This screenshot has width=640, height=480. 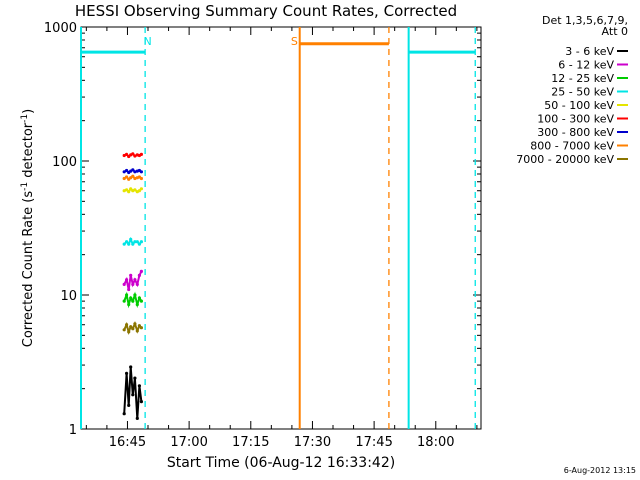 I want to click on x-tick-label: 17:00, so click(x=188, y=442).